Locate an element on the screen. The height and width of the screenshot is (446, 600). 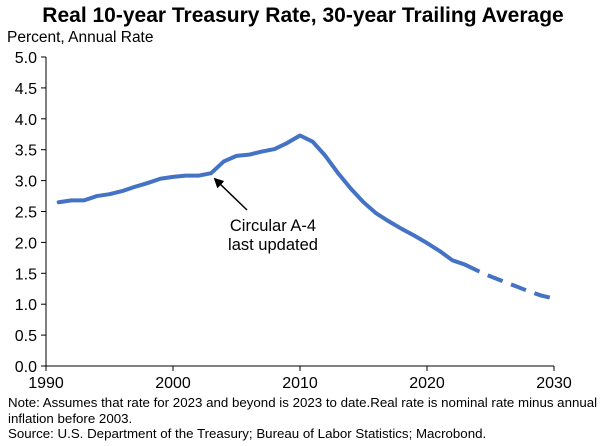
y-axis-ticks: 0.0 0.5 1.0 1.5 2.0 2.5 3.0 3.5 4.0 4.5 5.0 is located at coordinates (30, 213).